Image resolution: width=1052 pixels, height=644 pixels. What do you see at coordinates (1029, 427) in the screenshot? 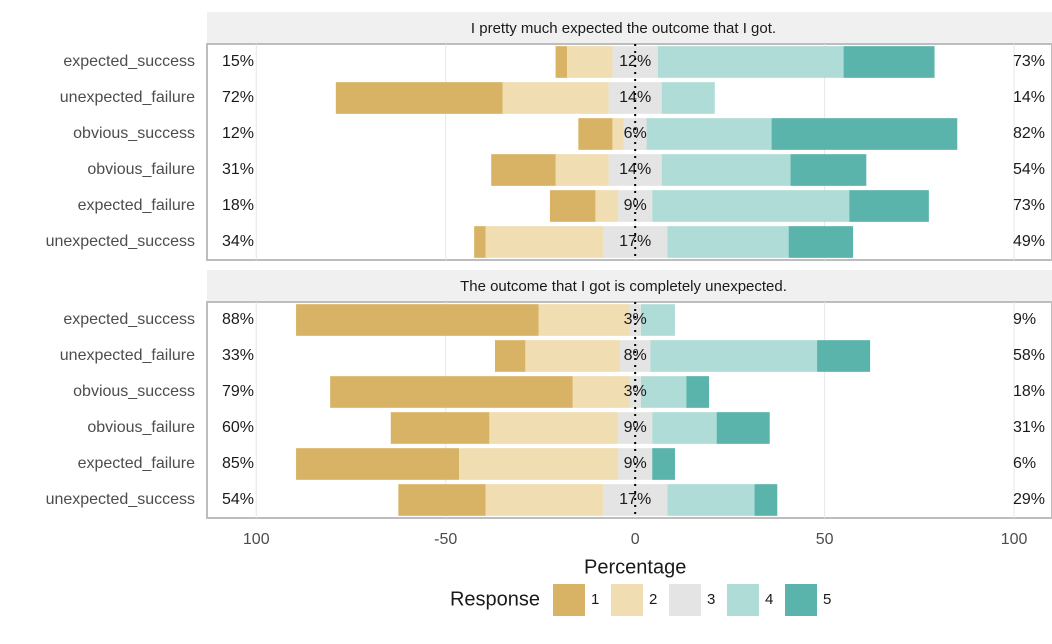
I see `high-label: 31%` at bounding box center [1029, 427].